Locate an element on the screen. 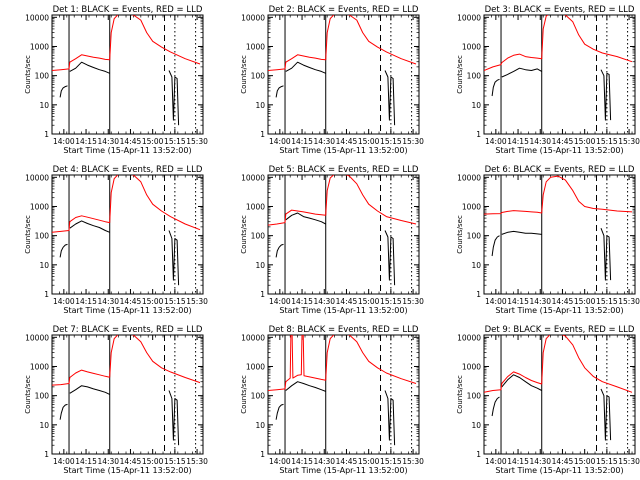 This screenshot has height=480, width=640. panel-title: Det 8: BLACK = Events, RED = LLD is located at coordinates (344, 330).